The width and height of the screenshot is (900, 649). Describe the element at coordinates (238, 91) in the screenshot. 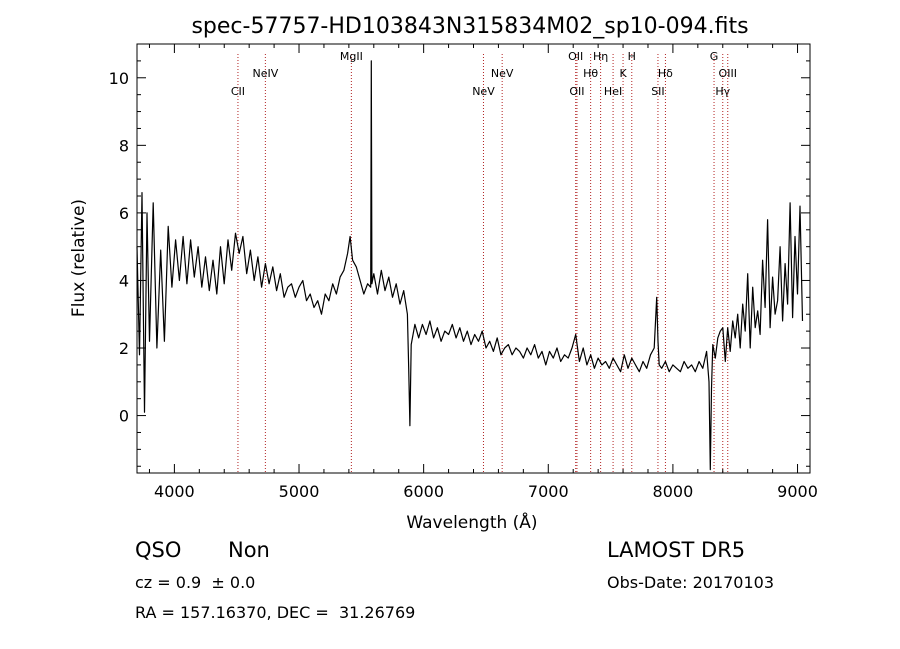

I see `line-marker-label: CII` at that location.